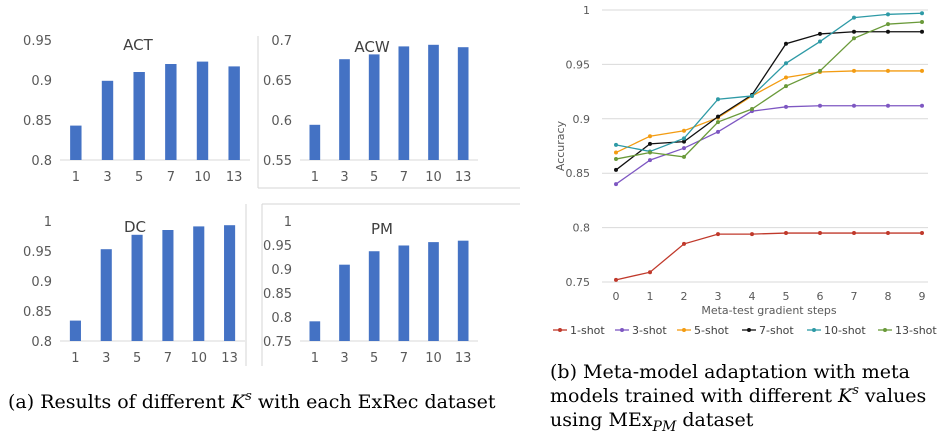 Image resolution: width=938 pixels, height=436 pixels. Describe the element at coordinates (652, 422) in the screenshot. I see `caption-b-line3: using MExPM dataset` at that location.